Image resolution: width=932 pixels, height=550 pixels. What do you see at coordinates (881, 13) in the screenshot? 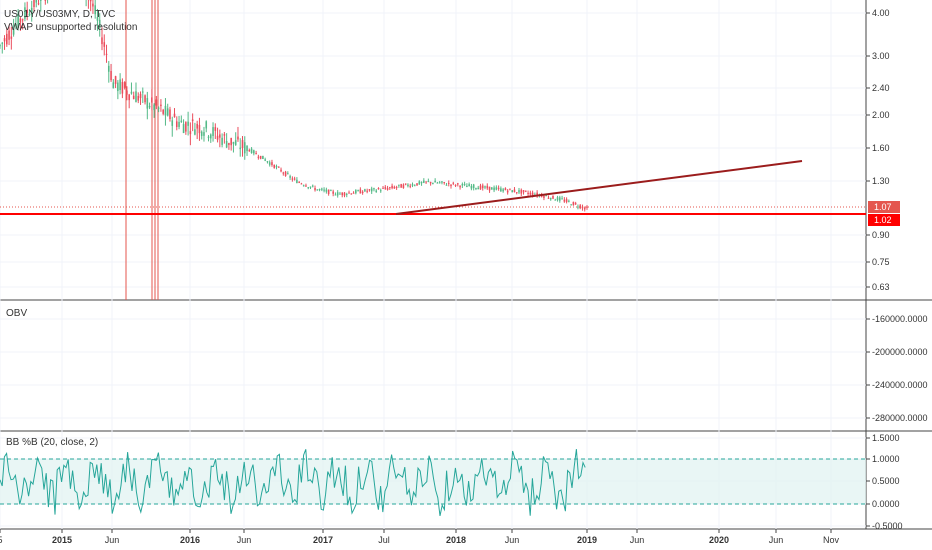
I see `price-tick-label: 4.00` at bounding box center [881, 13].